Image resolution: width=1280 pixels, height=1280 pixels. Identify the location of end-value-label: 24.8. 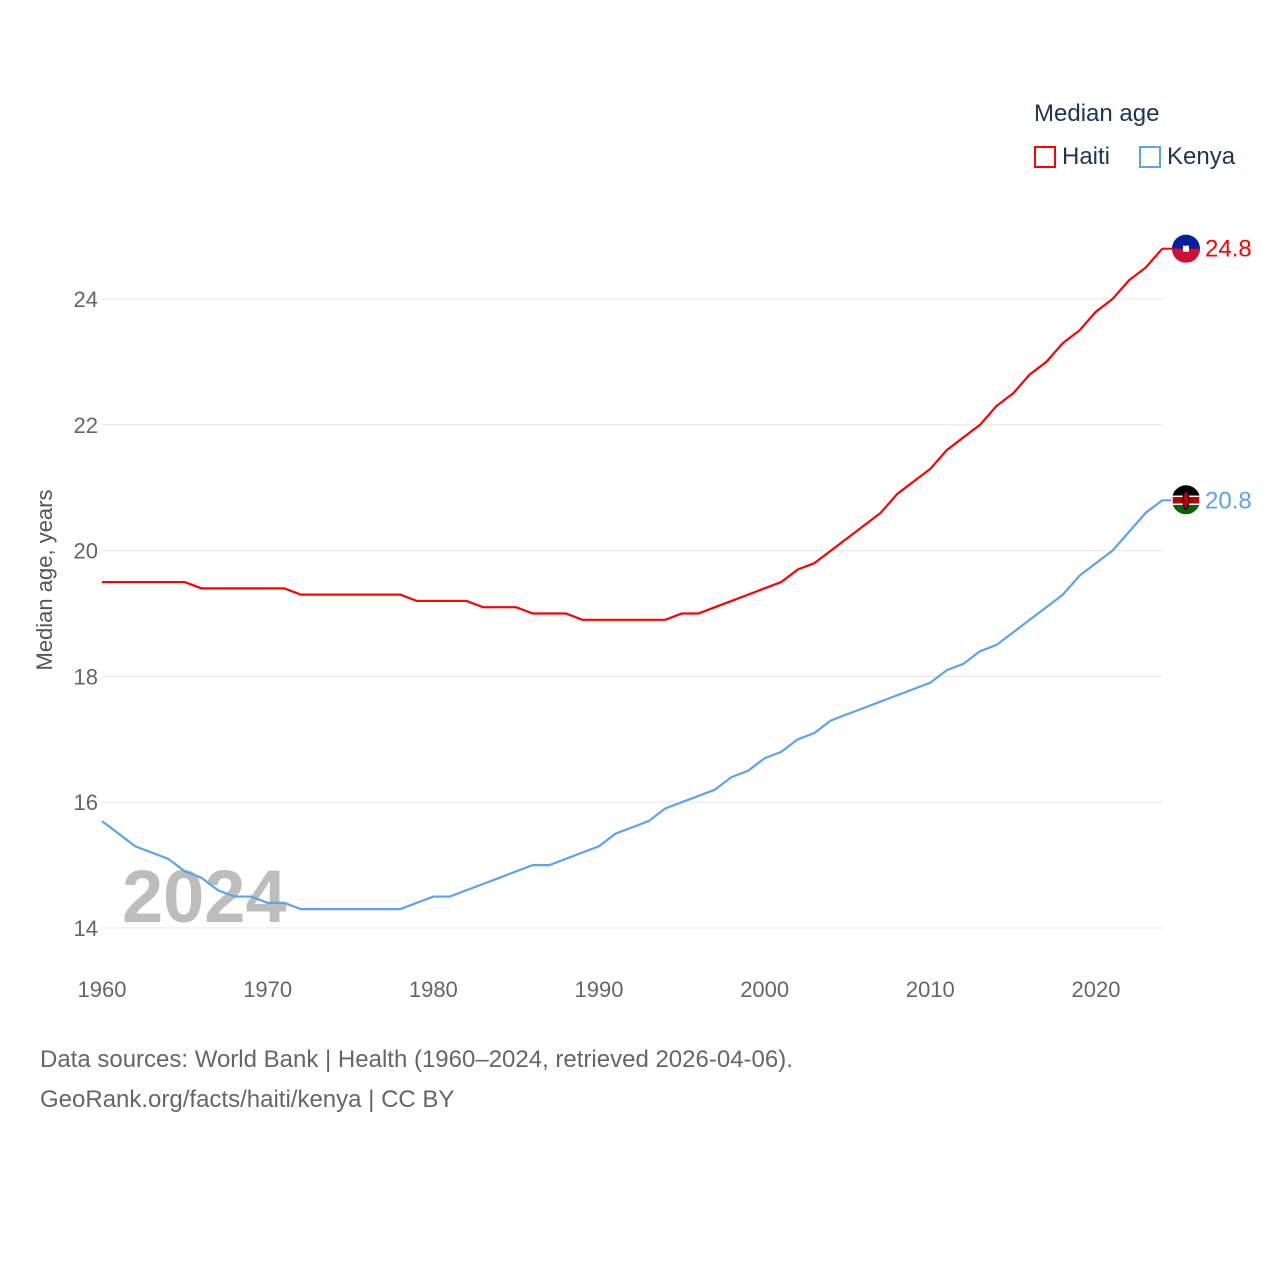
(1228, 249).